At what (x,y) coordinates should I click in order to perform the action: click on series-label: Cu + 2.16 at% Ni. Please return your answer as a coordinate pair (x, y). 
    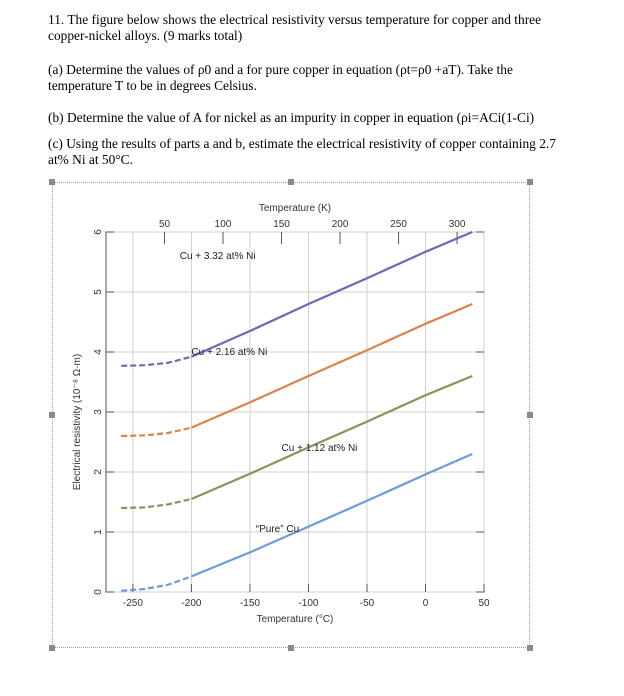
    Looking at the image, I should click on (229, 352).